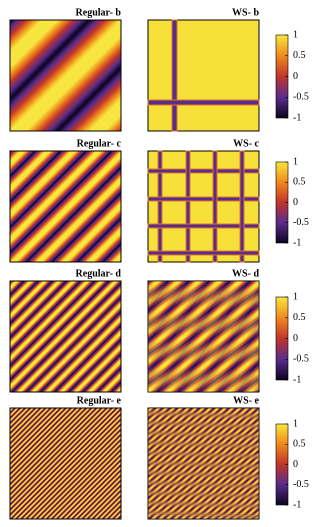 Image resolution: width=320 pixels, height=527 pixels. Describe the element at coordinates (245, 273) in the screenshot. I see `panel-title: WS- d` at that location.